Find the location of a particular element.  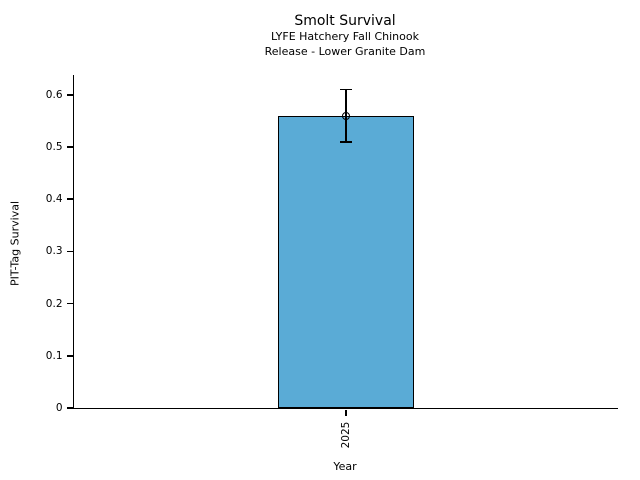

bar is located at coordinates (346, 261).